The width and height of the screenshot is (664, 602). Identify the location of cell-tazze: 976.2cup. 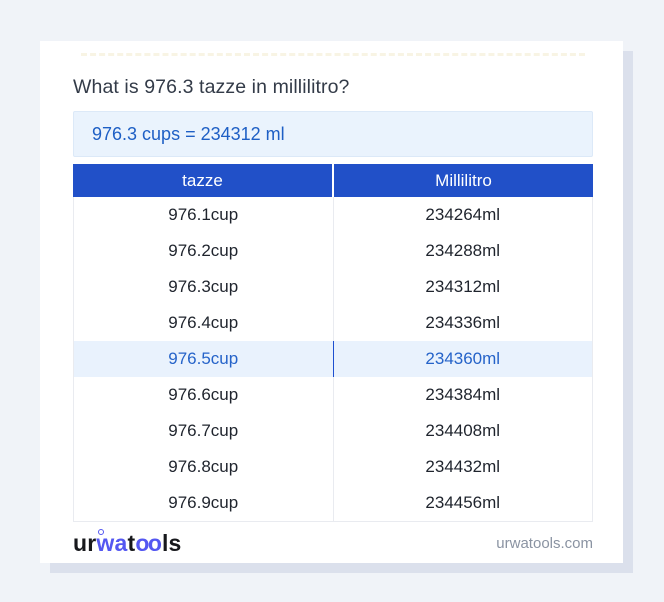
(204, 251).